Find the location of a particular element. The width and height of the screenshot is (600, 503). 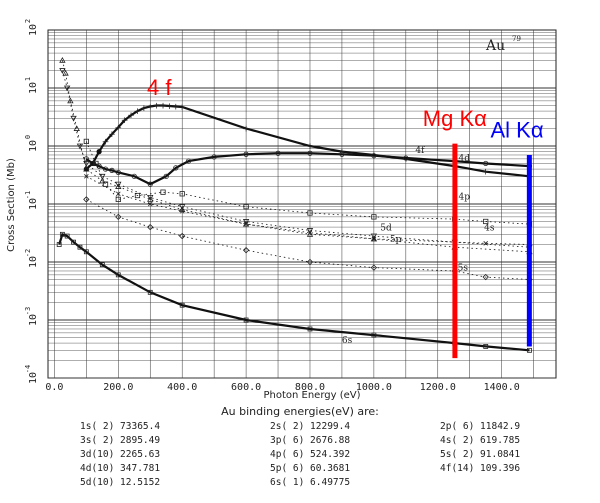

binding-energy-cell: 6s( 1) 6.49775 is located at coordinates (310, 482).